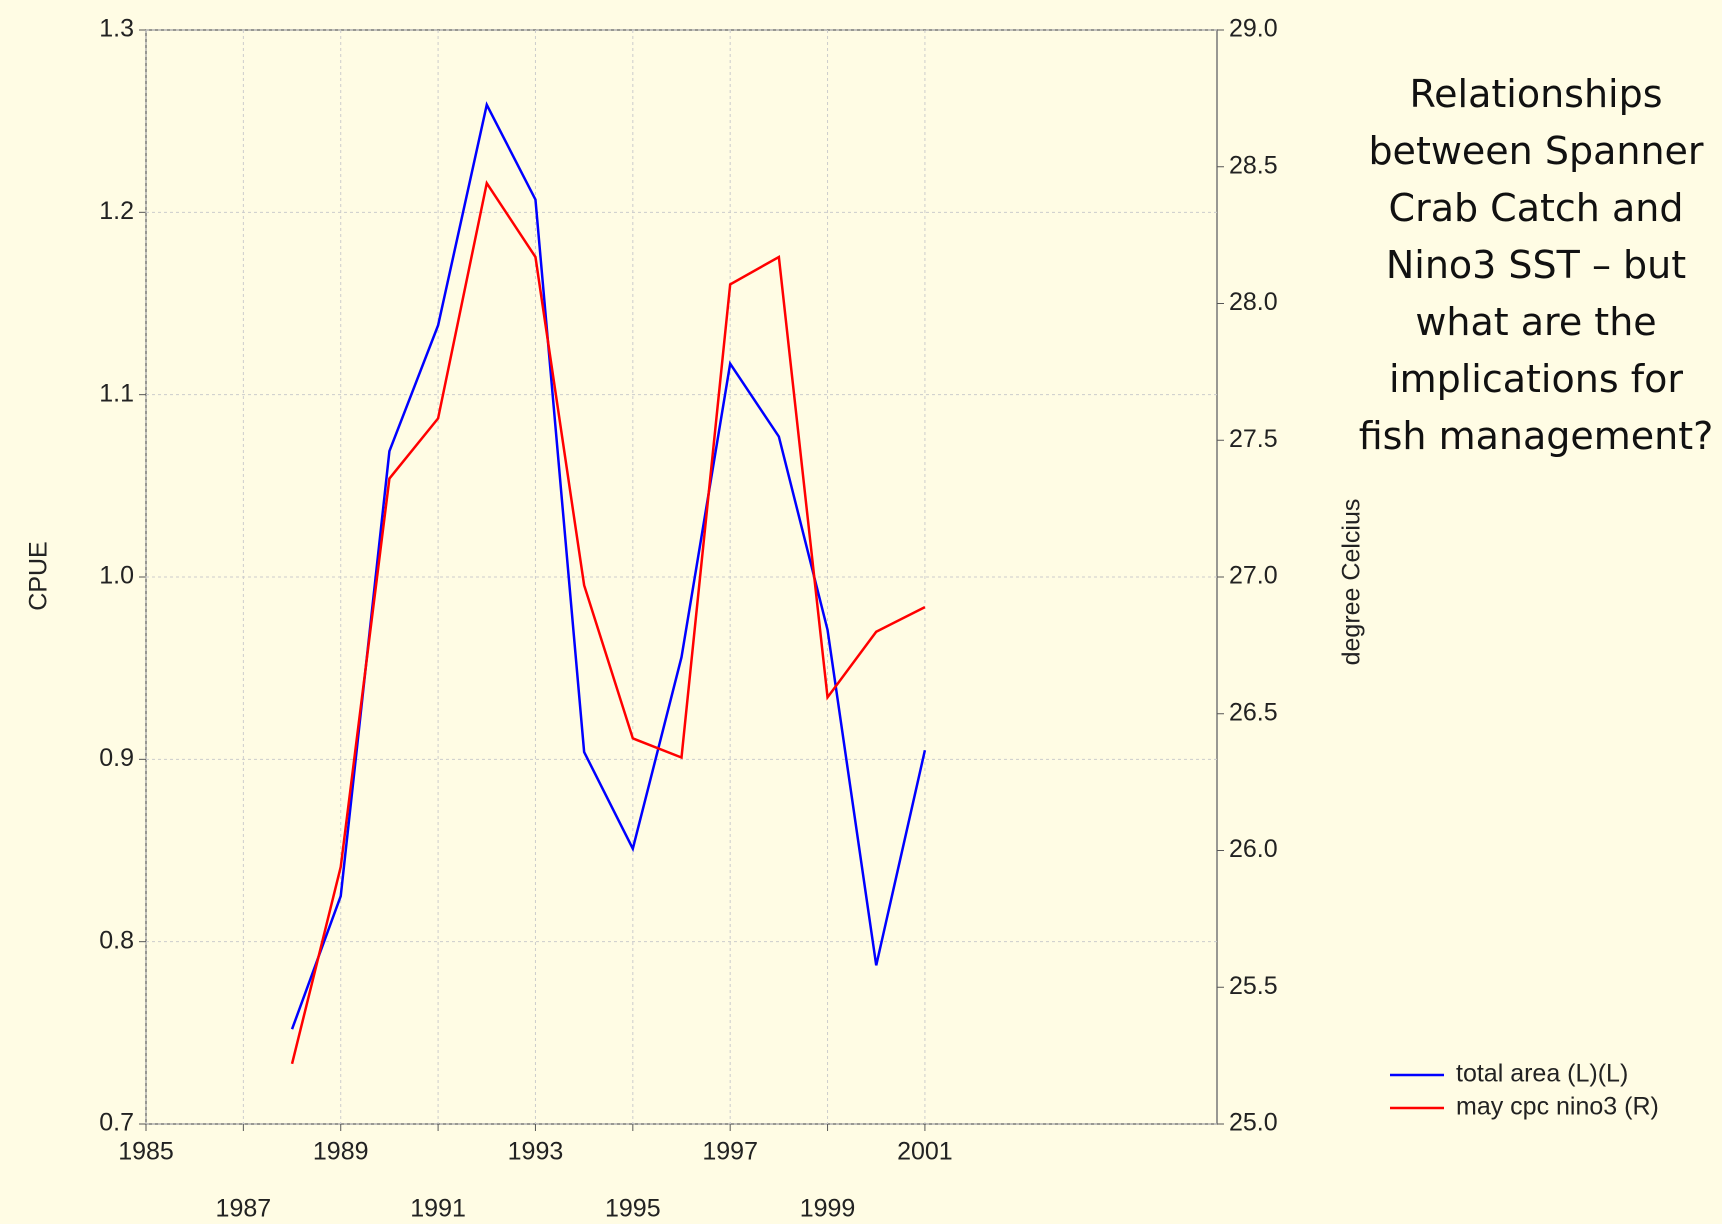 This screenshot has width=1722, height=1224. Describe the element at coordinates (1253, 1123) in the screenshot. I see `y2-tick-label: 25.0` at that location.